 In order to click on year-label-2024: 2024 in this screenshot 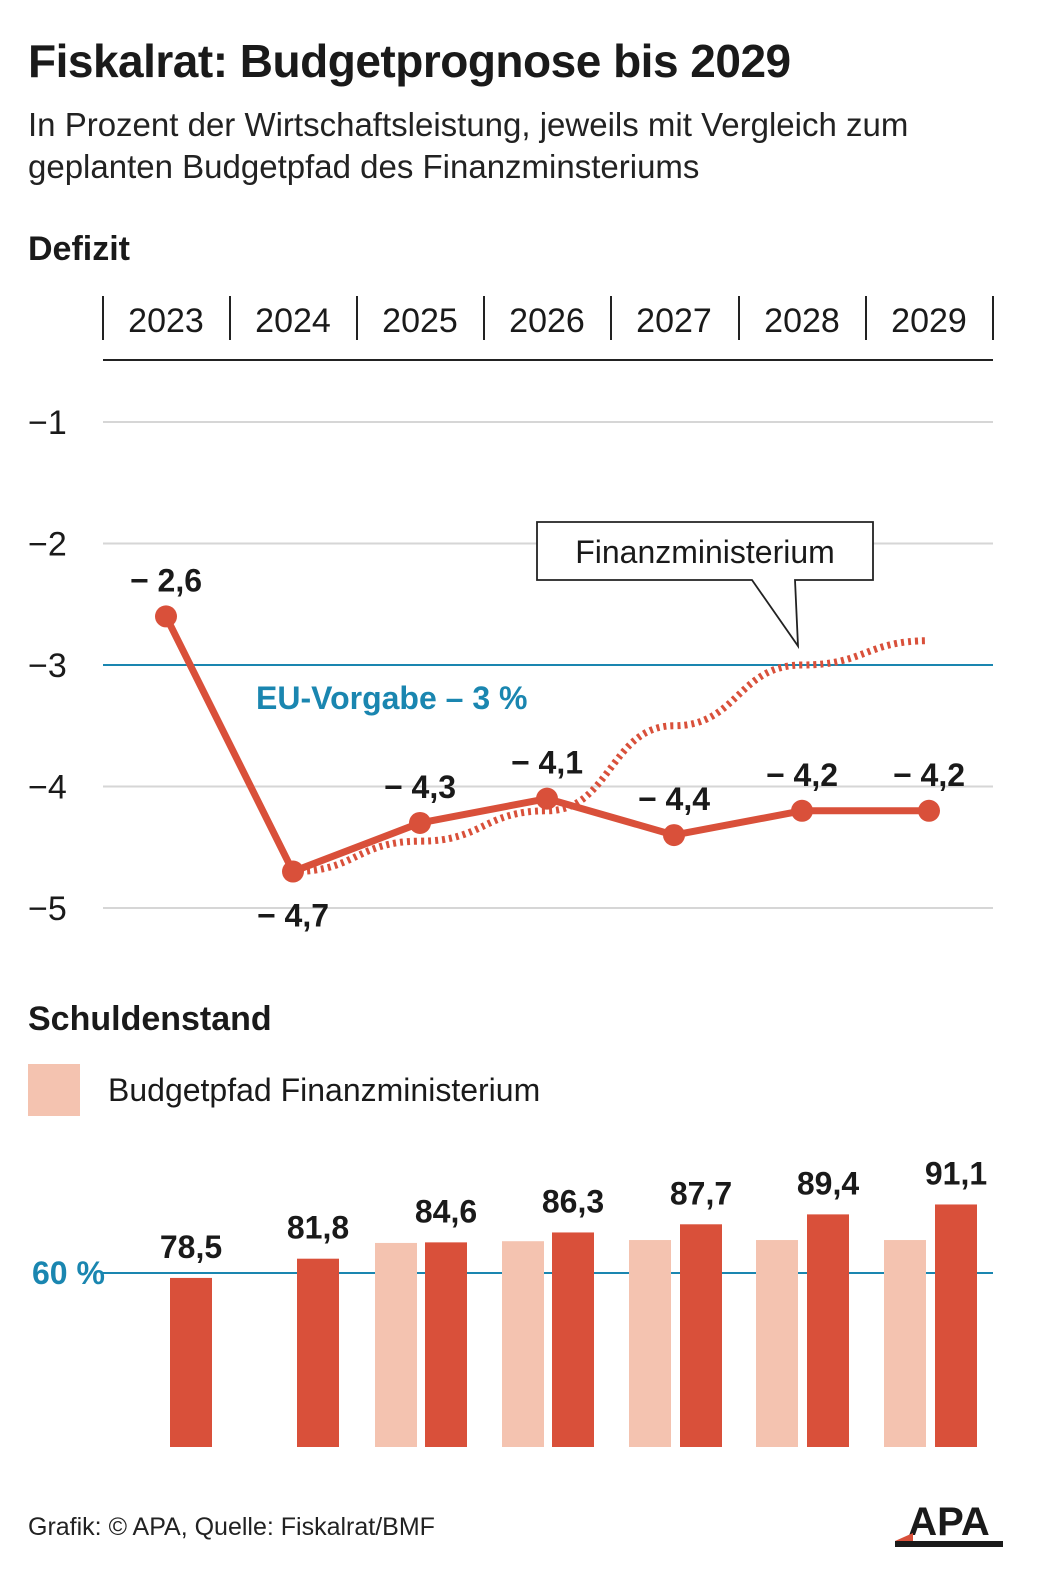, I will do `click(293, 321)`.